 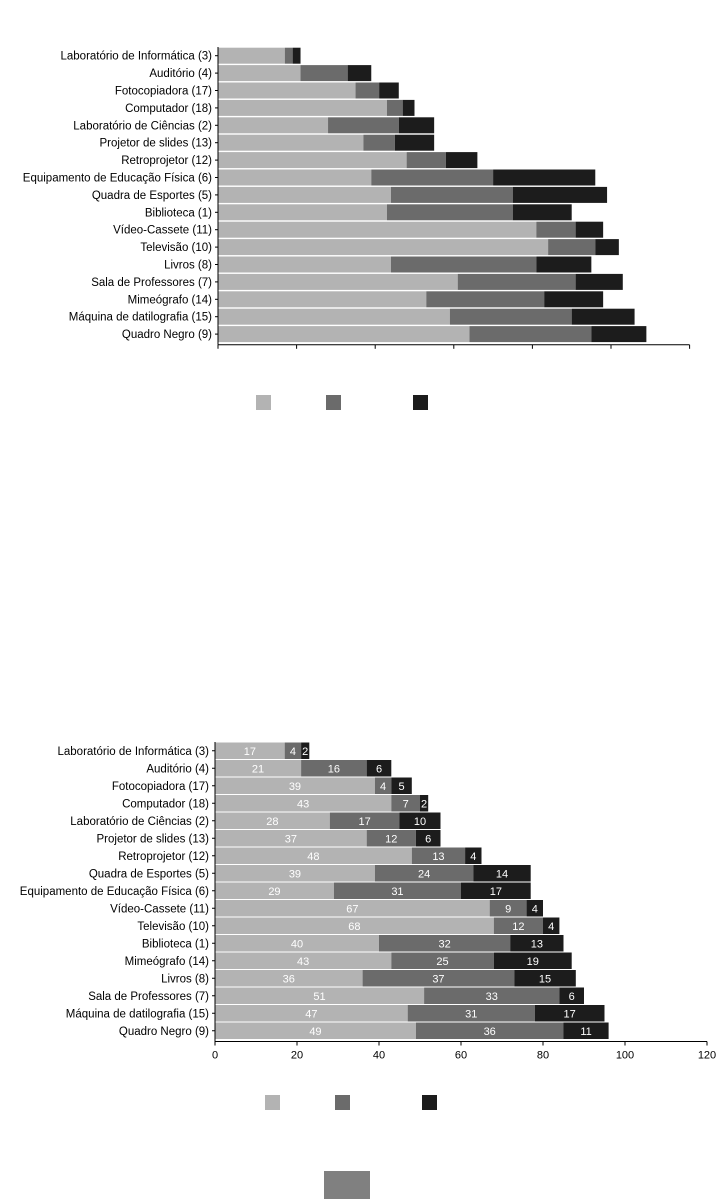 I want to click on data-label: 4, so click(x=473, y=857).